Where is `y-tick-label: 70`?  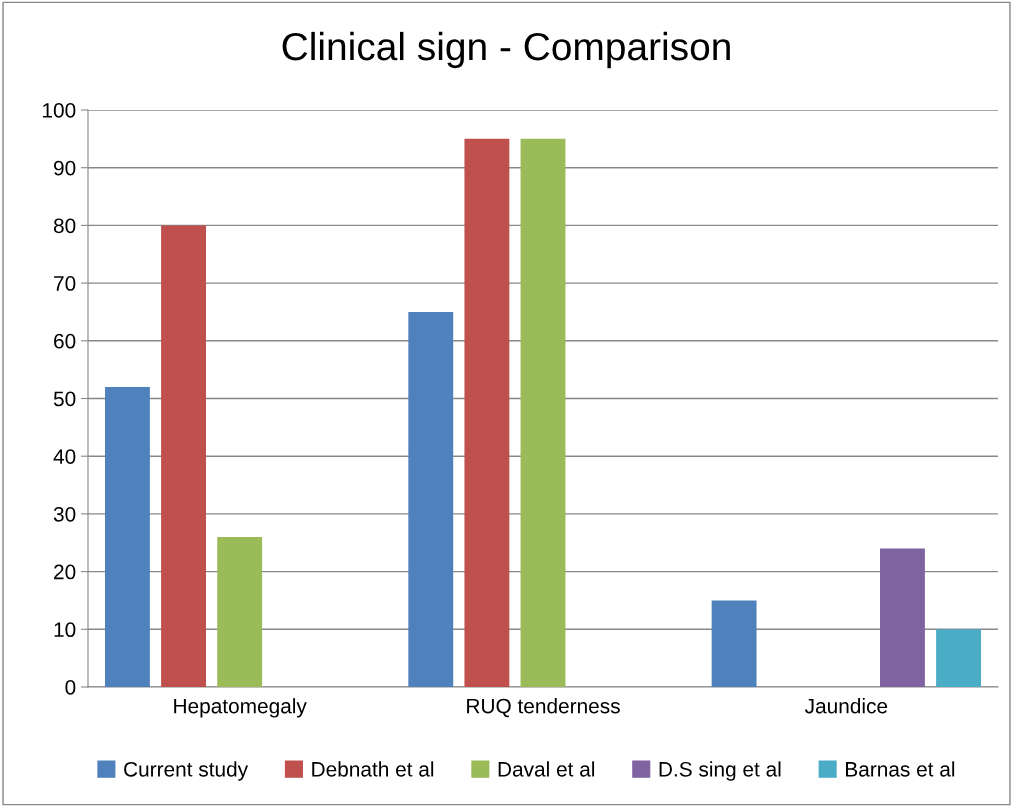
y-tick-label: 70 is located at coordinates (65, 283).